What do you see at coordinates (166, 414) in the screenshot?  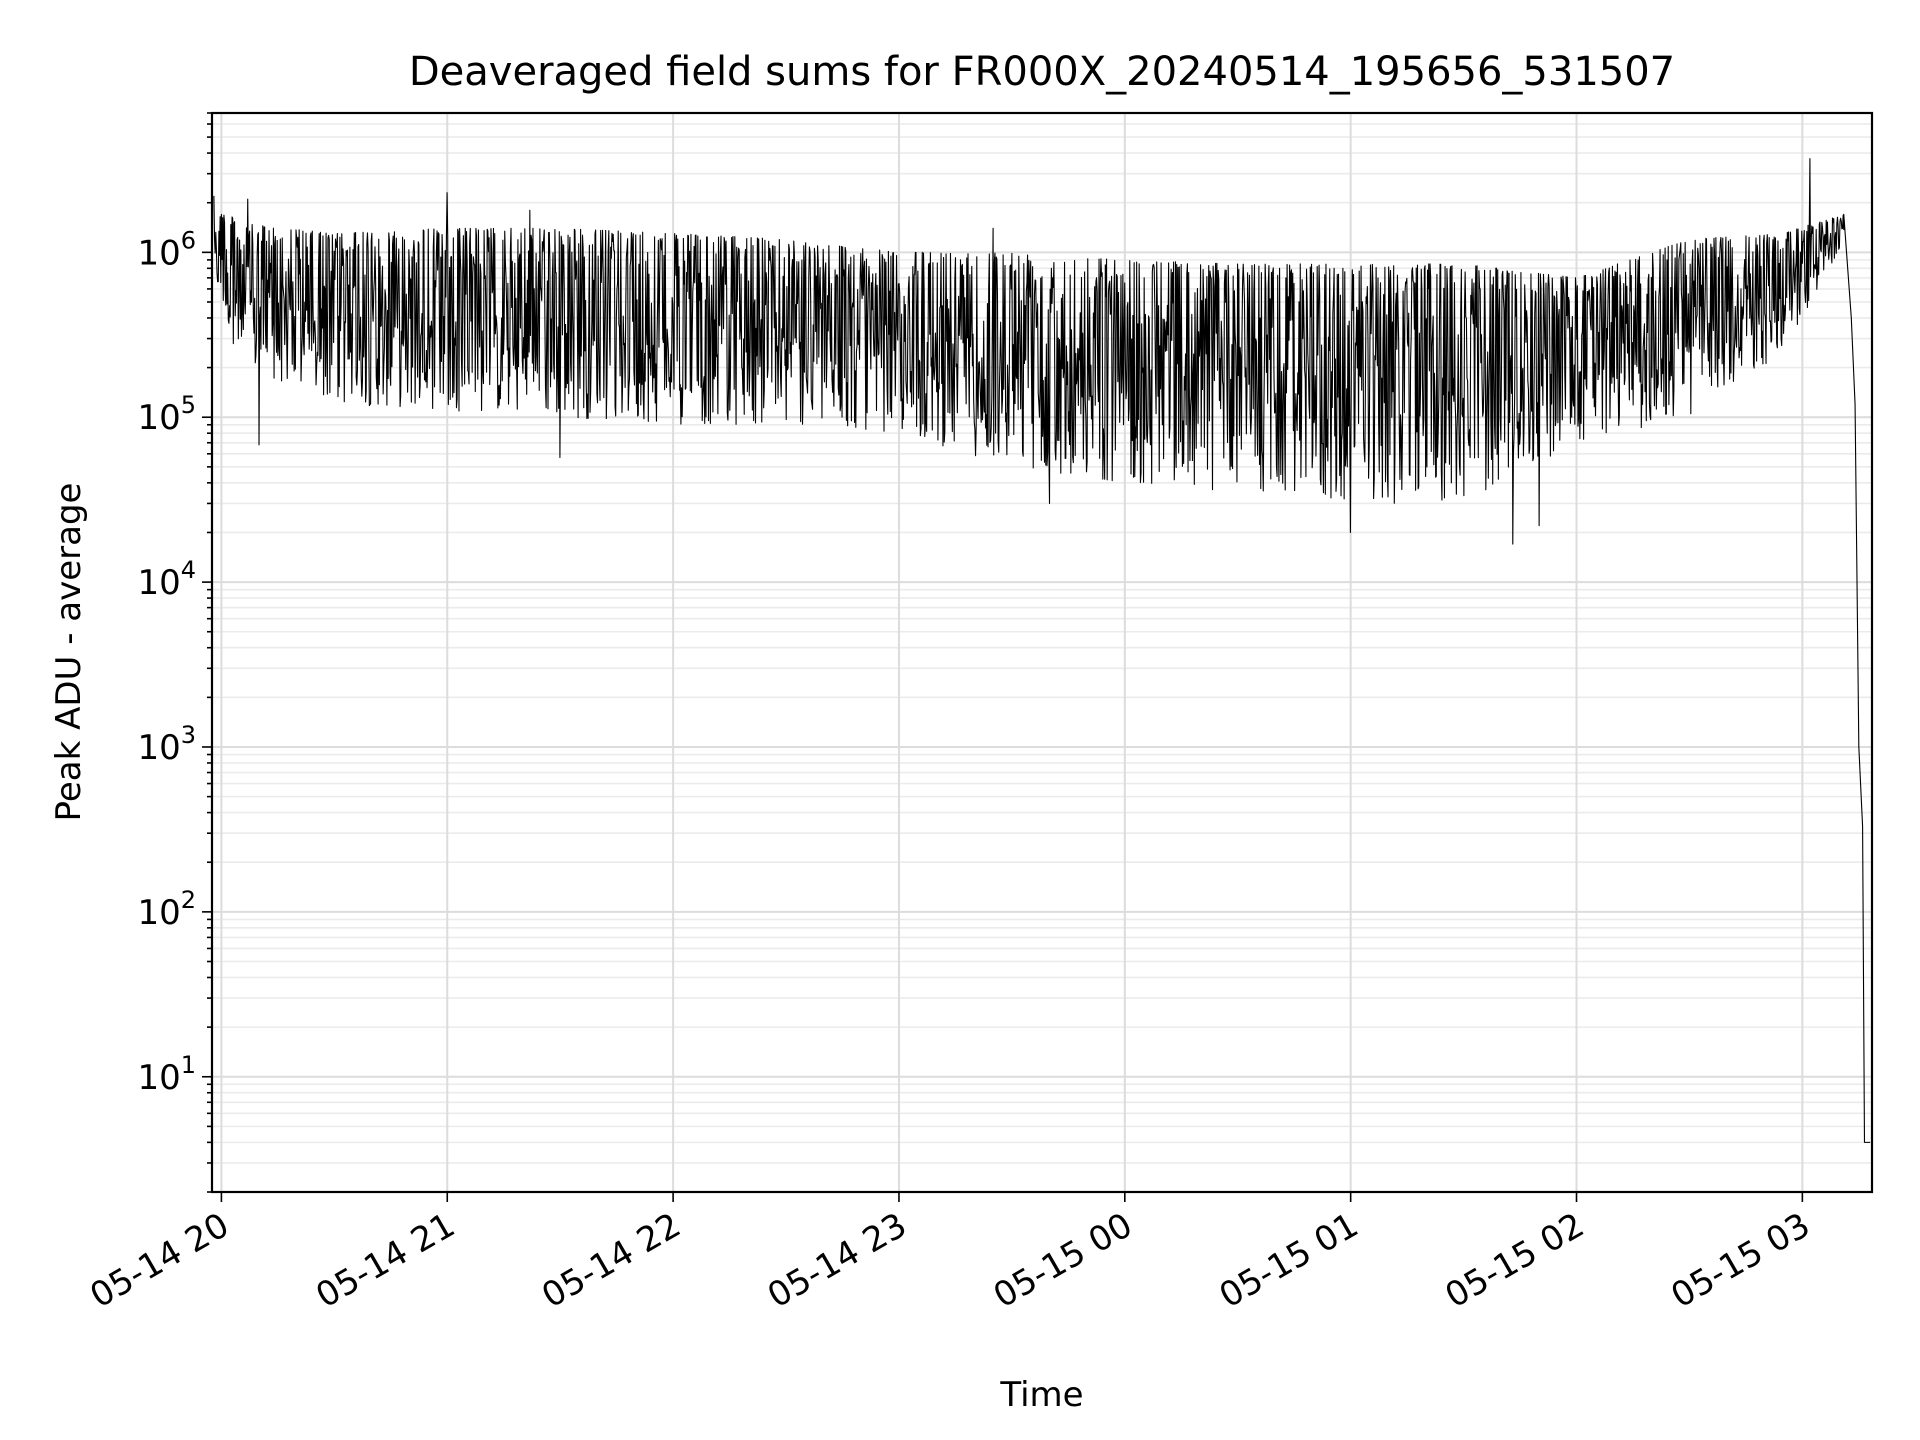 I see `y-tick-label: 10⁵` at bounding box center [166, 414].